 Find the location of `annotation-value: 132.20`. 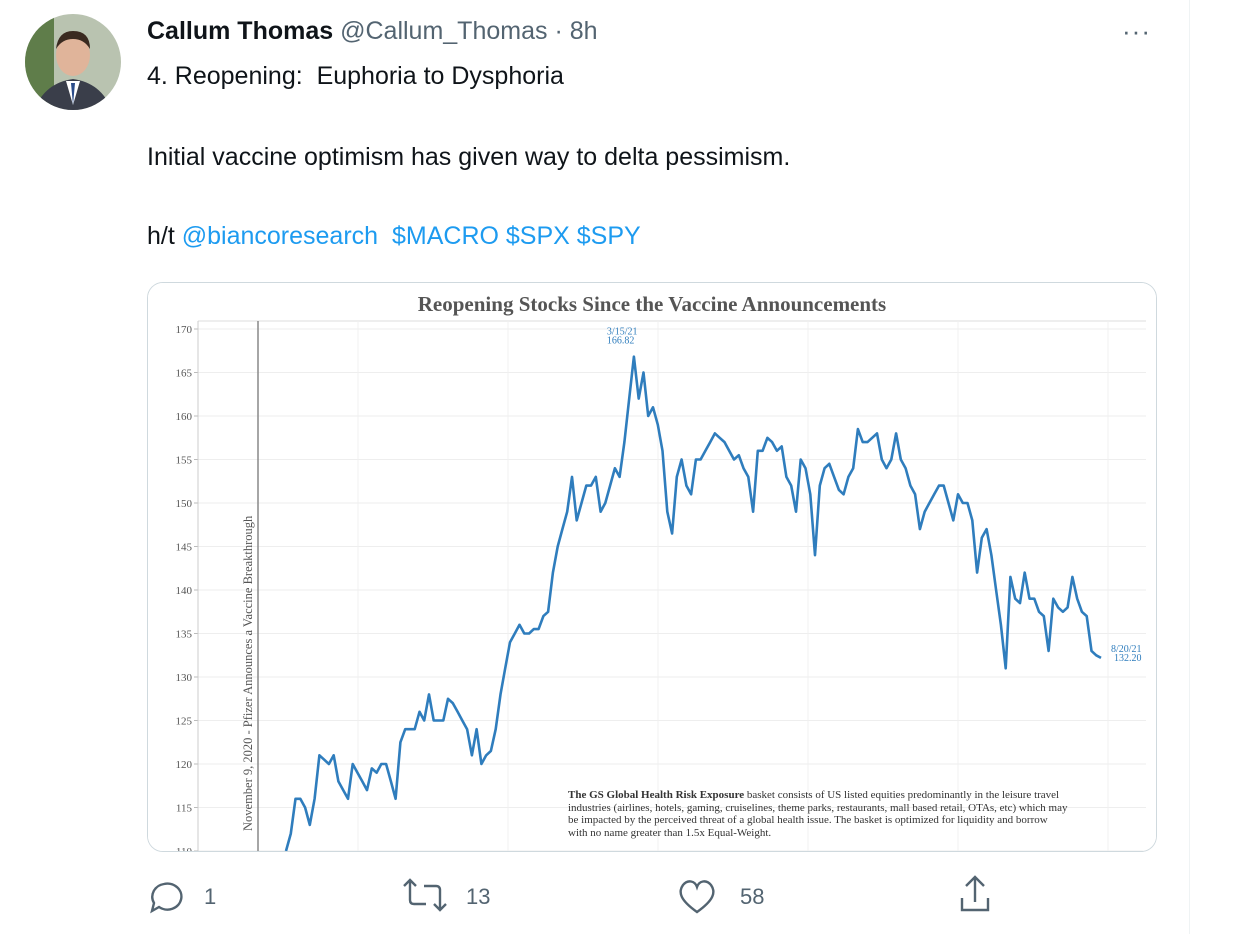

annotation-value: 132.20 is located at coordinates (1128, 658).